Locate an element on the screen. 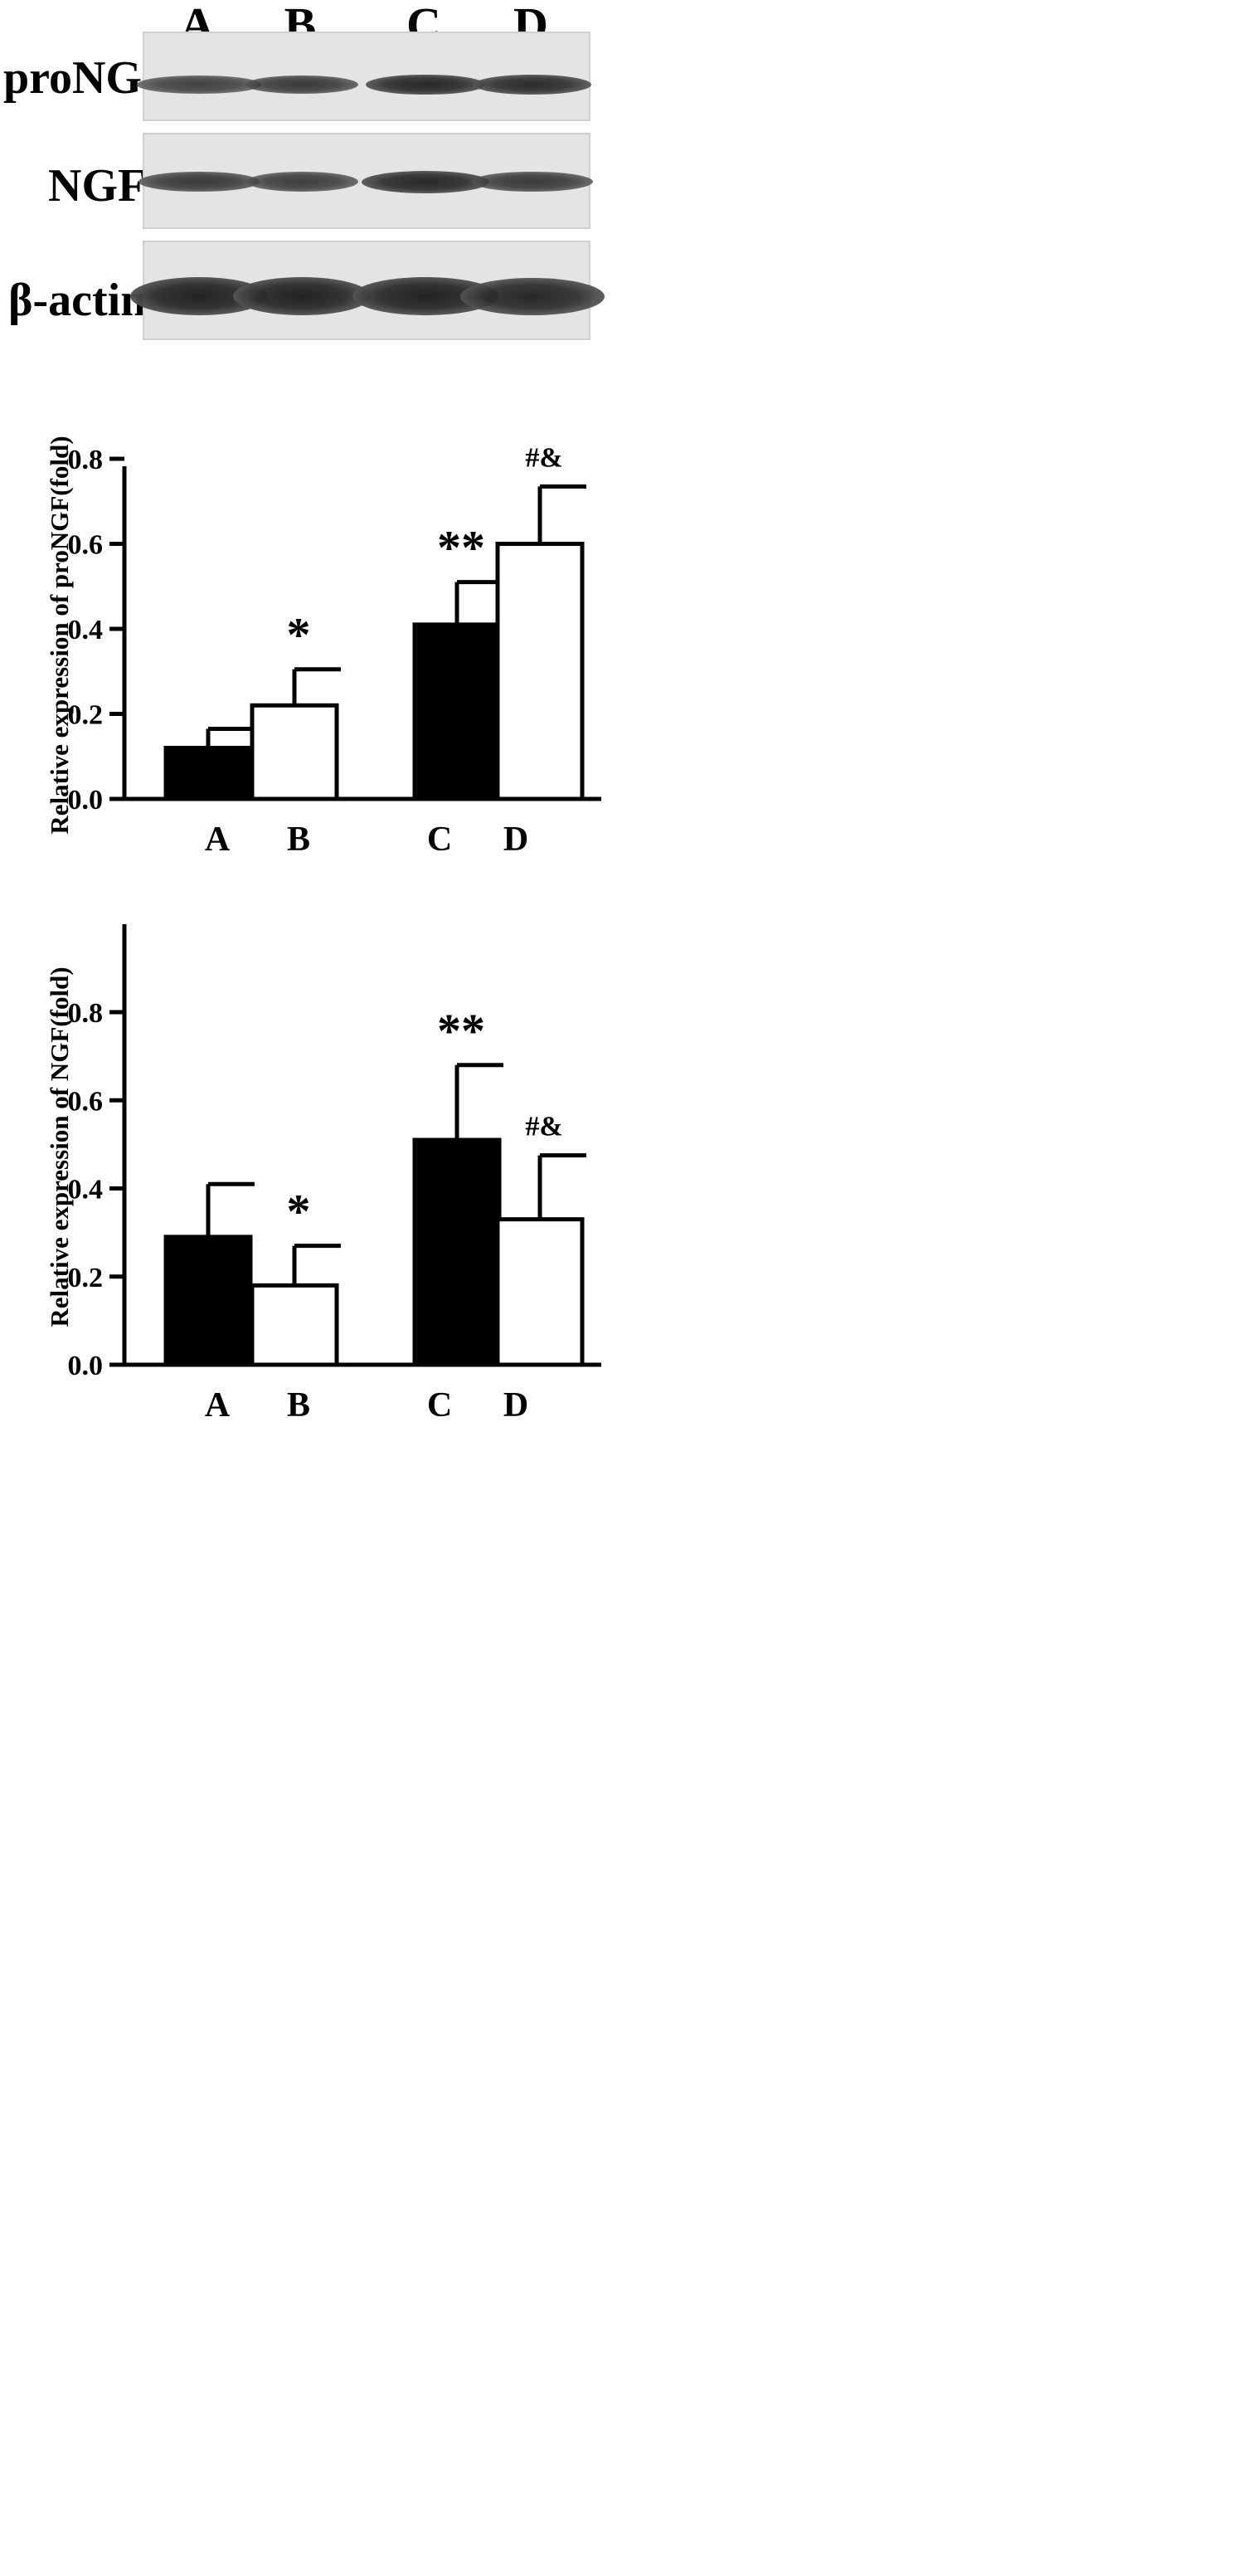 Image resolution: width=1244 pixels, height=2576 pixels. blot-row-label-ngf: NGF is located at coordinates (97, 186).